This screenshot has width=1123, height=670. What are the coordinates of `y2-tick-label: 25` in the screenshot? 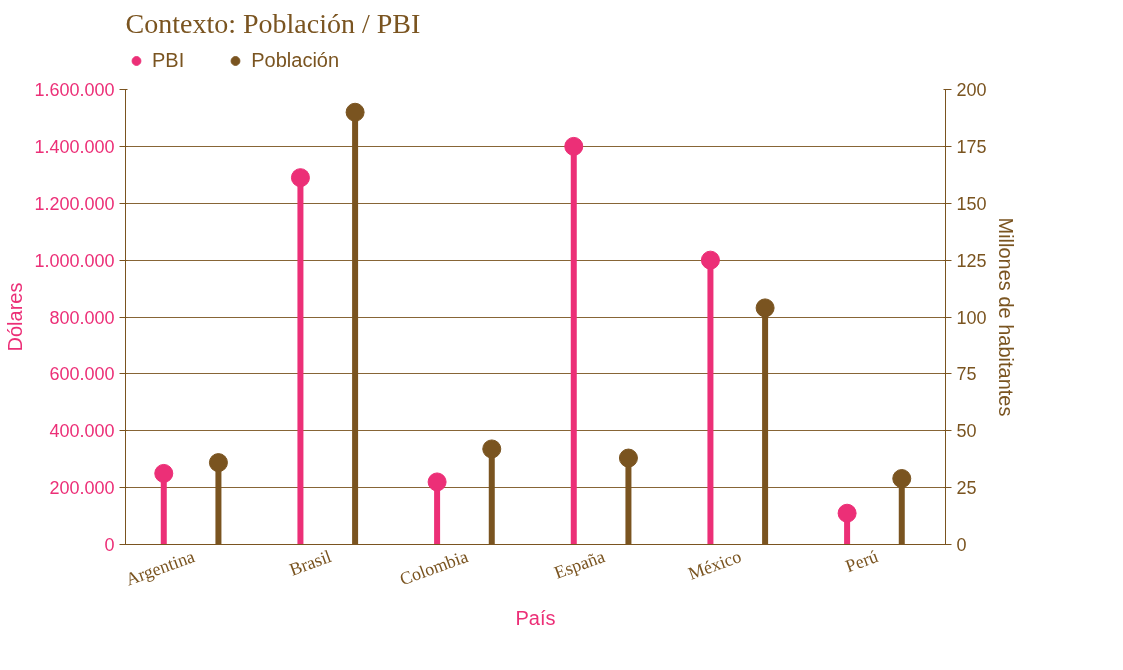 It's located at (966, 488).